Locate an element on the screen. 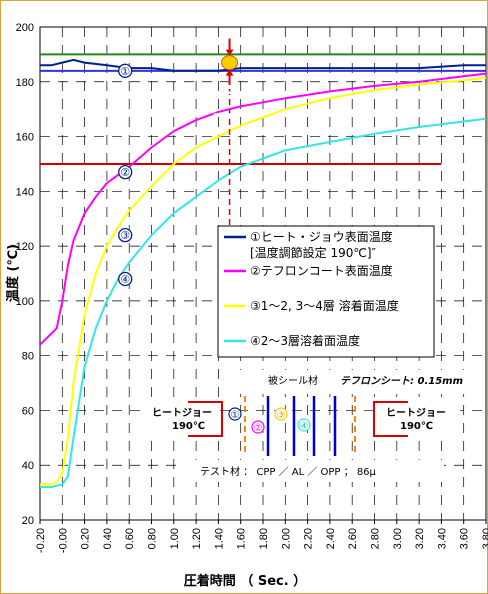 This screenshot has height=594, width=488. test-material-label: テスト材 ： CPP ／ AL ／ OPP ； 86μ is located at coordinates (288, 471).